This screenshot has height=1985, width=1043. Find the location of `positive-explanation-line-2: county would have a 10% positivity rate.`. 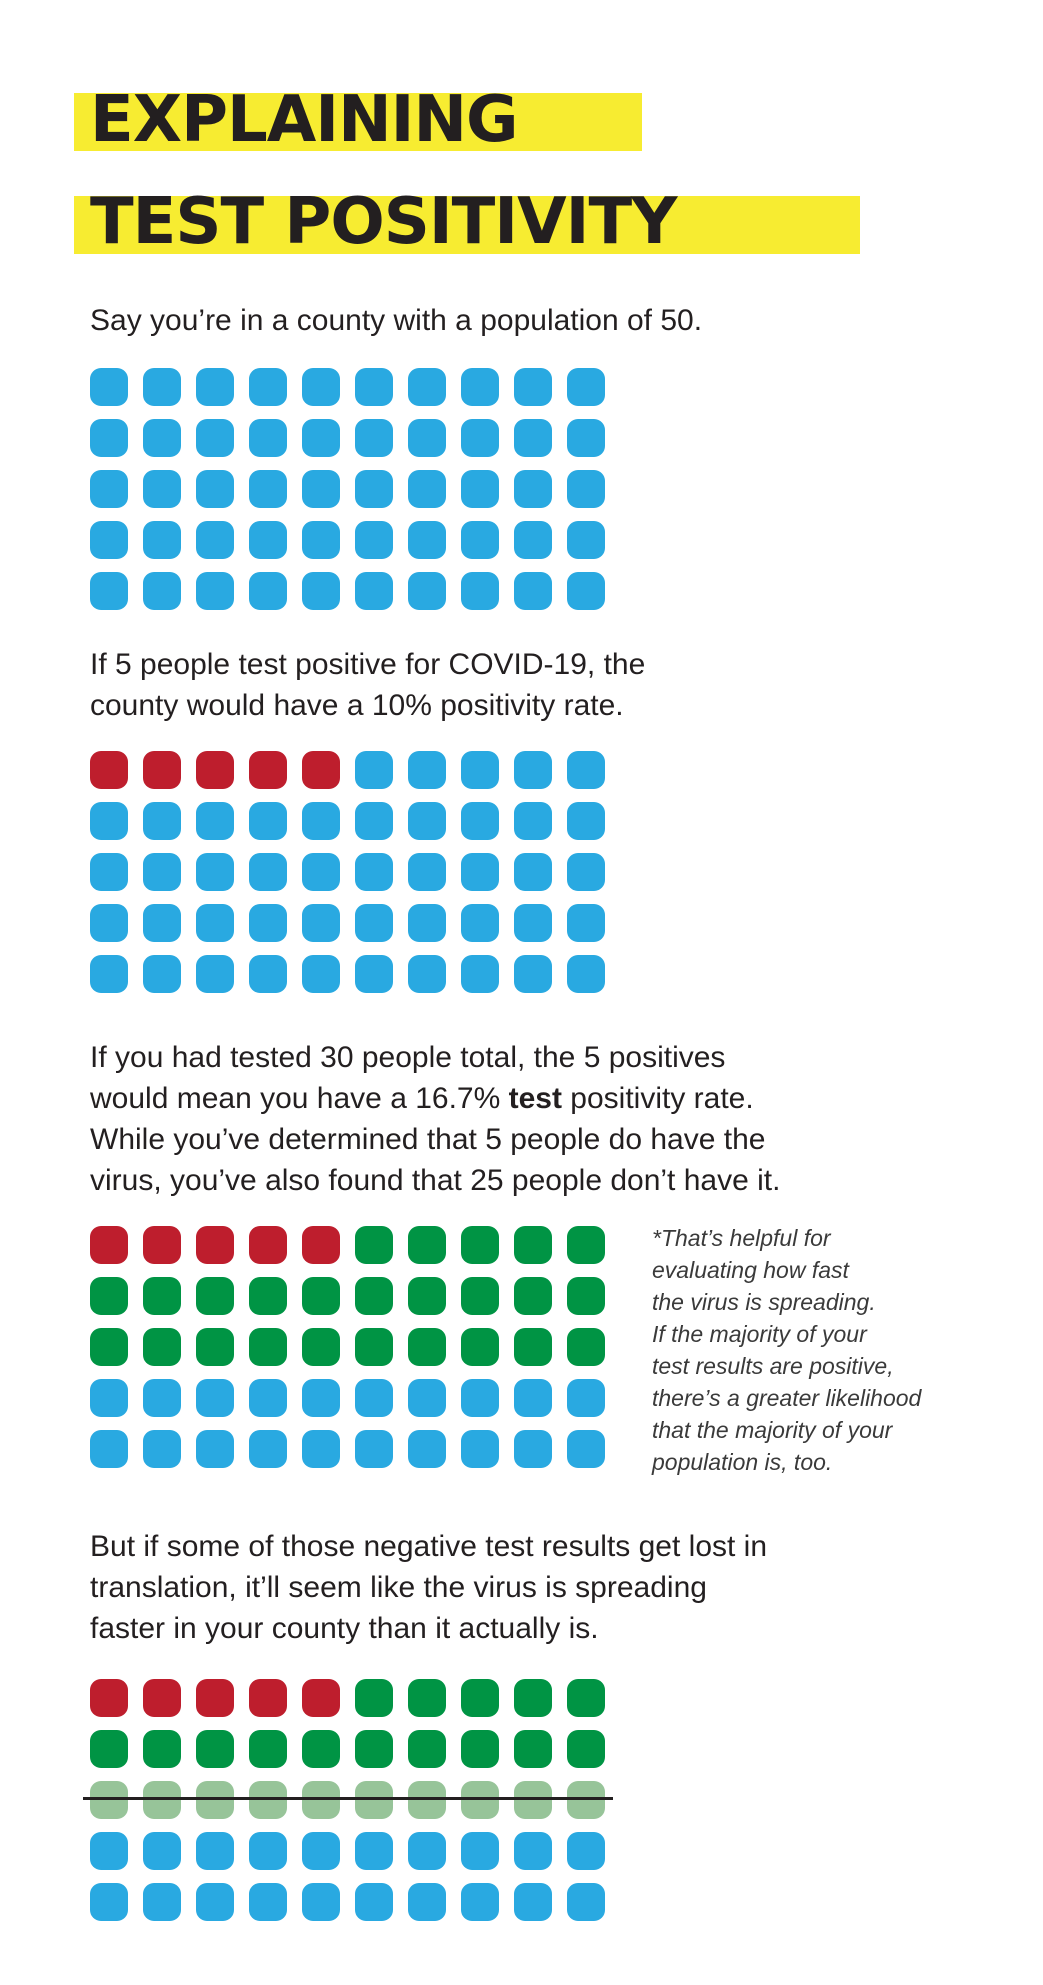

positive-explanation-line-2: county would have a 10% positivity rate. is located at coordinates (357, 705).